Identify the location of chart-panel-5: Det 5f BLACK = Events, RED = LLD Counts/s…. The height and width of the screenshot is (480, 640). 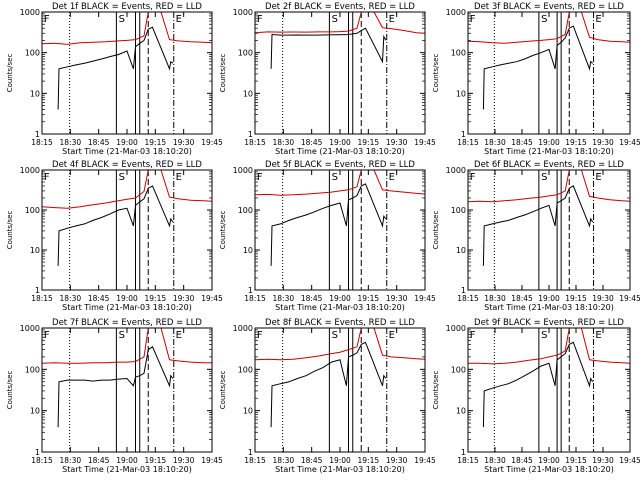
(327, 236).